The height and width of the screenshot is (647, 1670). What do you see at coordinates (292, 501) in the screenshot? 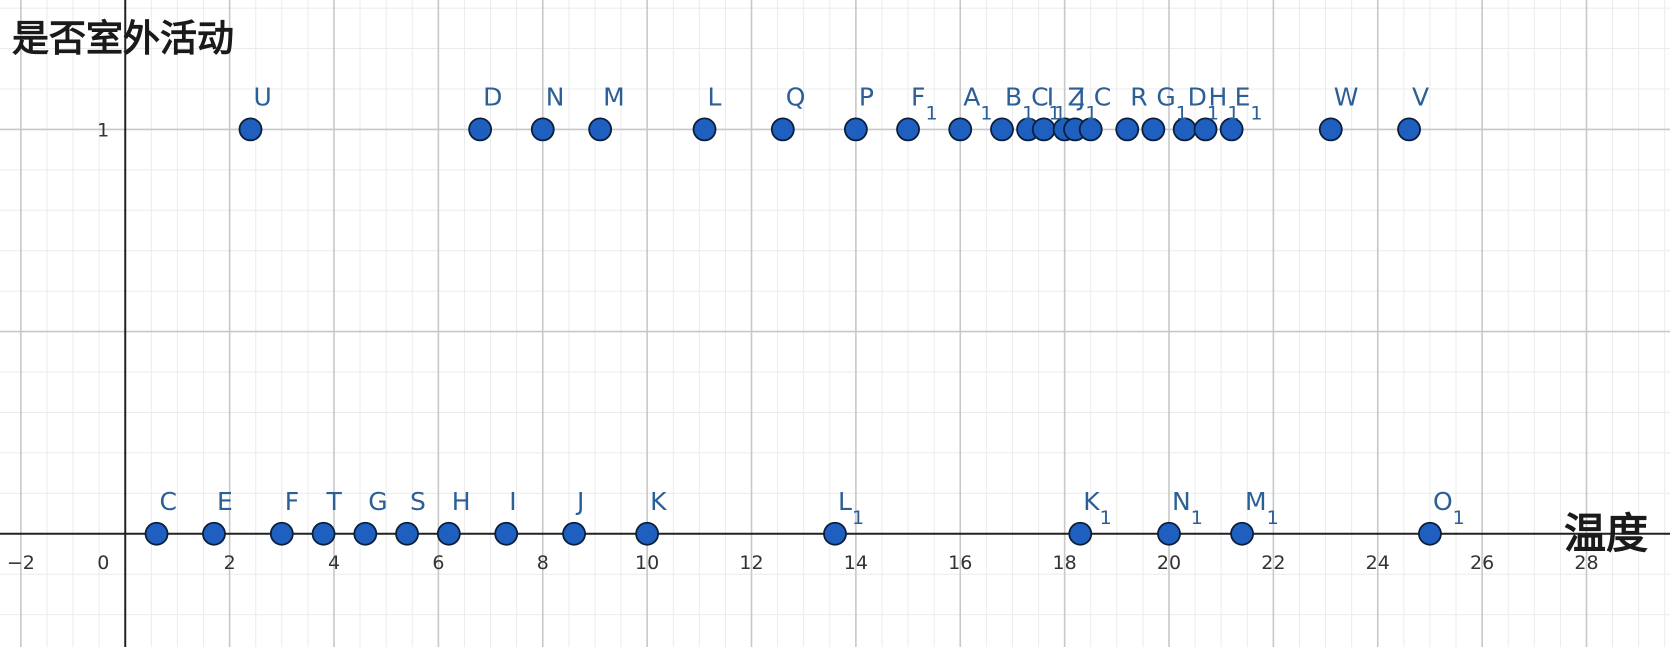
I see `point-label: F` at bounding box center [292, 501].